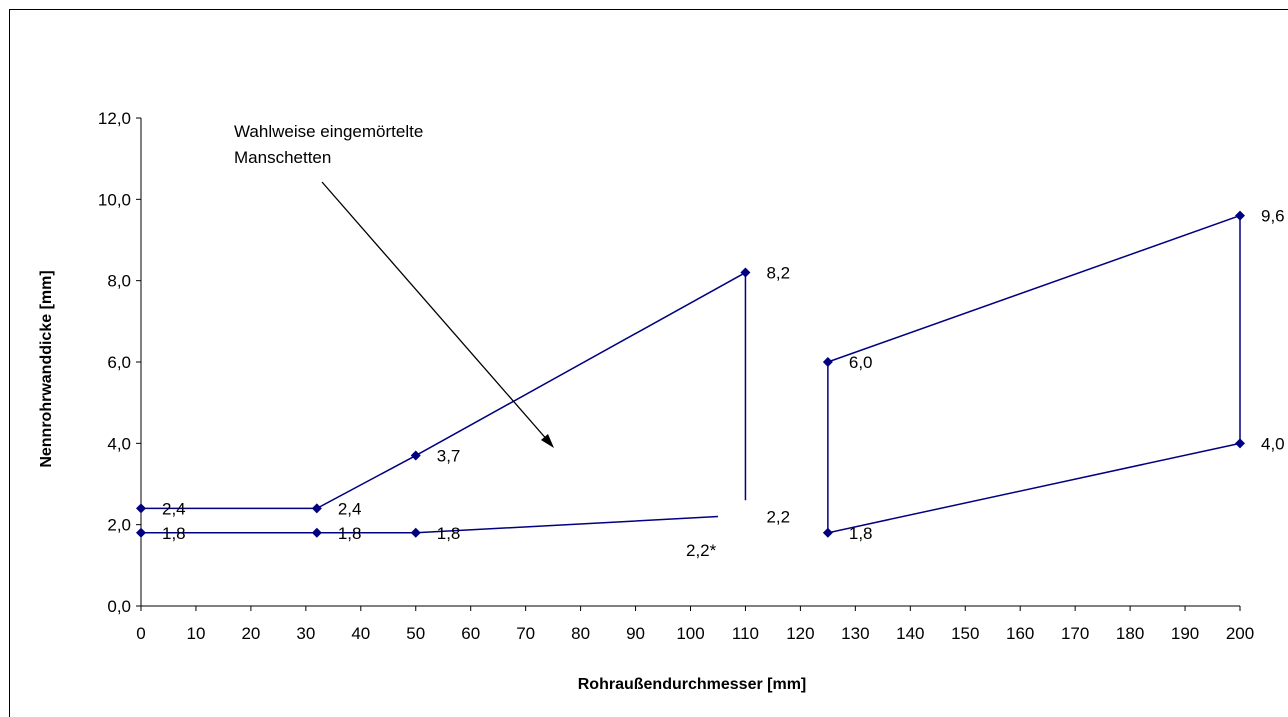 This screenshot has width=1288, height=717. Describe the element at coordinates (692, 684) in the screenshot. I see `x-axis-title: Rohraußendurchmesser [mm]` at that location.